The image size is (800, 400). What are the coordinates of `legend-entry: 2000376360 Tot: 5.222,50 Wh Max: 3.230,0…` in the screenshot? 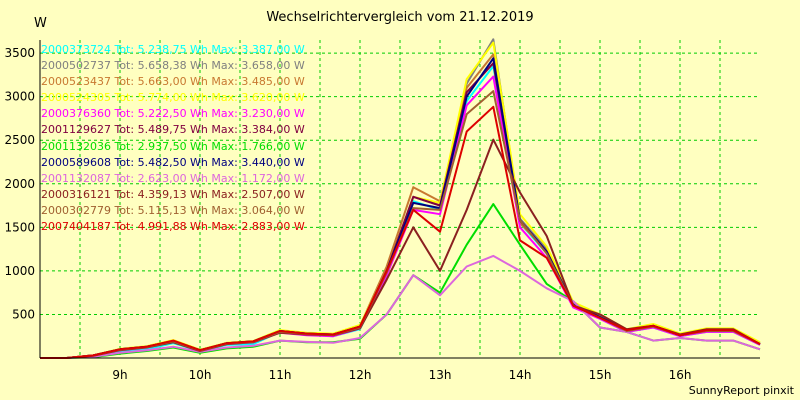 It's located at (173, 114).